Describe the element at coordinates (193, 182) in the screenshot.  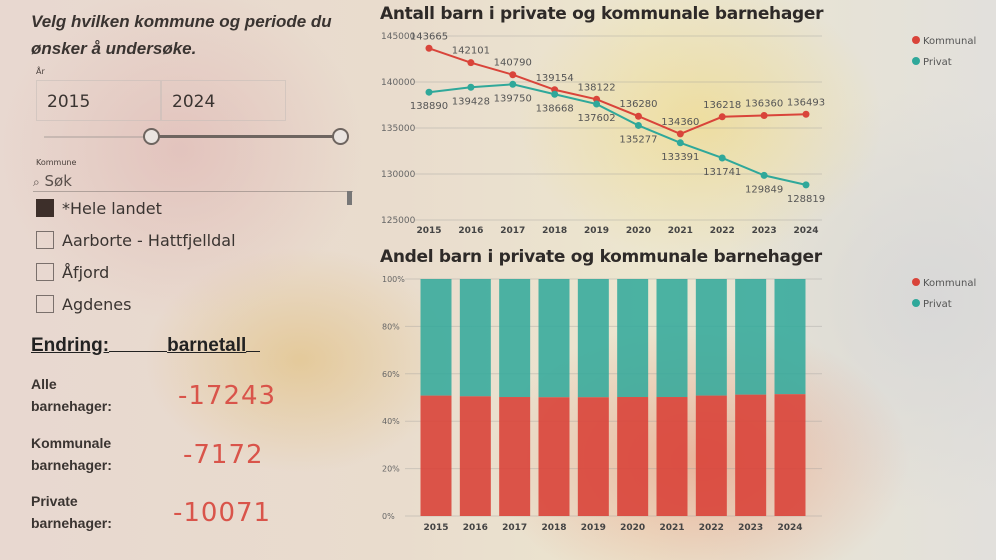
I see `kommune-search-input: ⌕ Søk` at that location.